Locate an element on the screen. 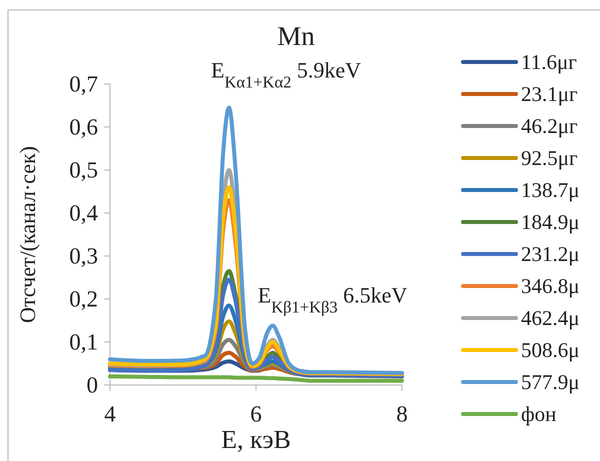 This screenshot has width=600, height=461. legend-label: 577.9μ is located at coordinates (550, 382).